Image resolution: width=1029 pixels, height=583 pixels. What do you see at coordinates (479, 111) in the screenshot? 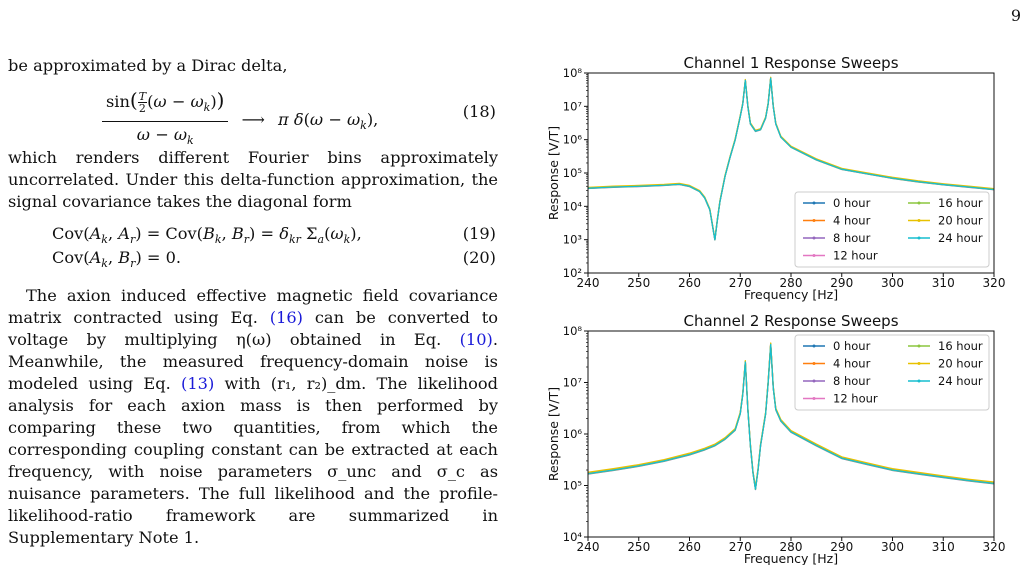
I see `equation-number: (18)` at bounding box center [479, 111].